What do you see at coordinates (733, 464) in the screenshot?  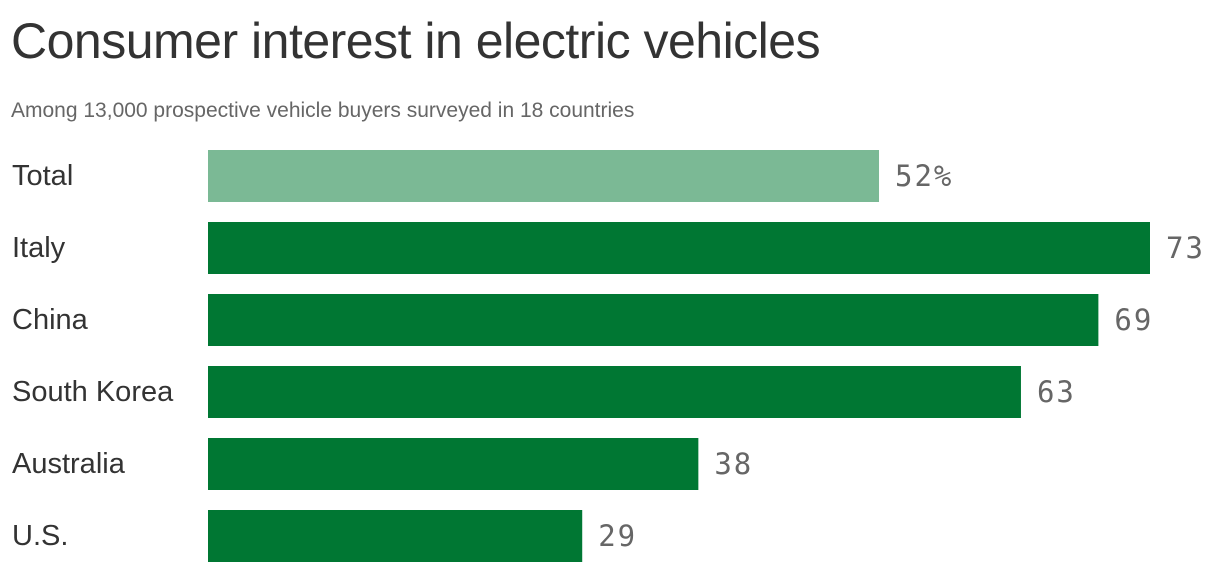 I see `value-label: 38` at bounding box center [733, 464].